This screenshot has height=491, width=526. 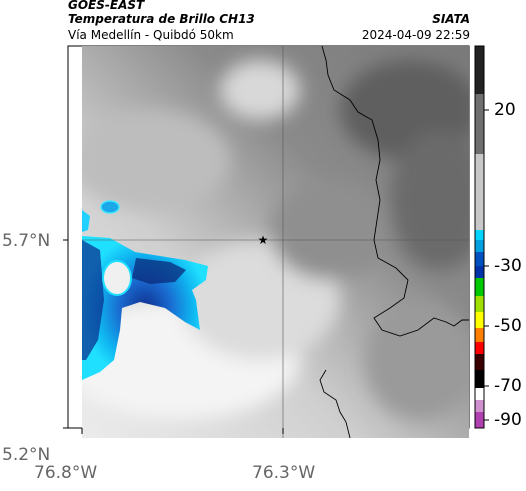 What do you see at coordinates (481, 237) in the screenshot?
I see `colorbar` at bounding box center [481, 237].